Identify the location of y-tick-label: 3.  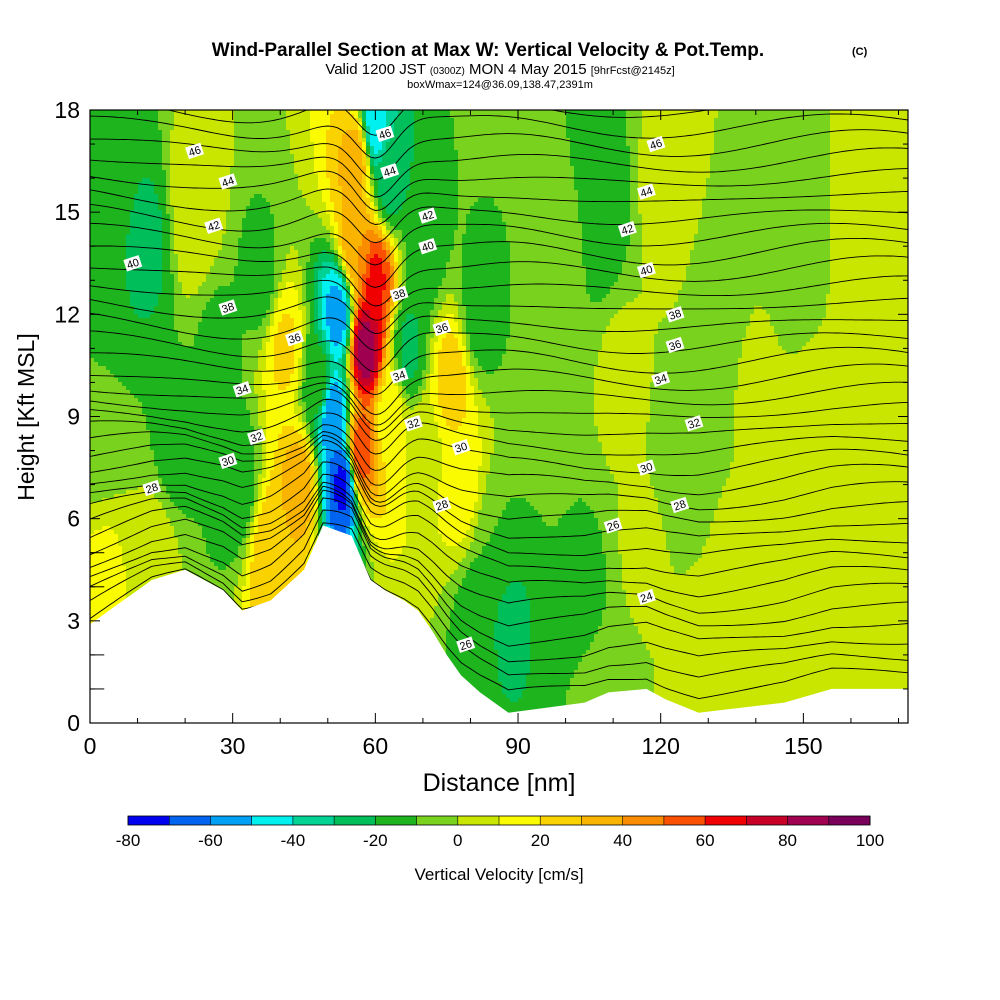
(73, 621).